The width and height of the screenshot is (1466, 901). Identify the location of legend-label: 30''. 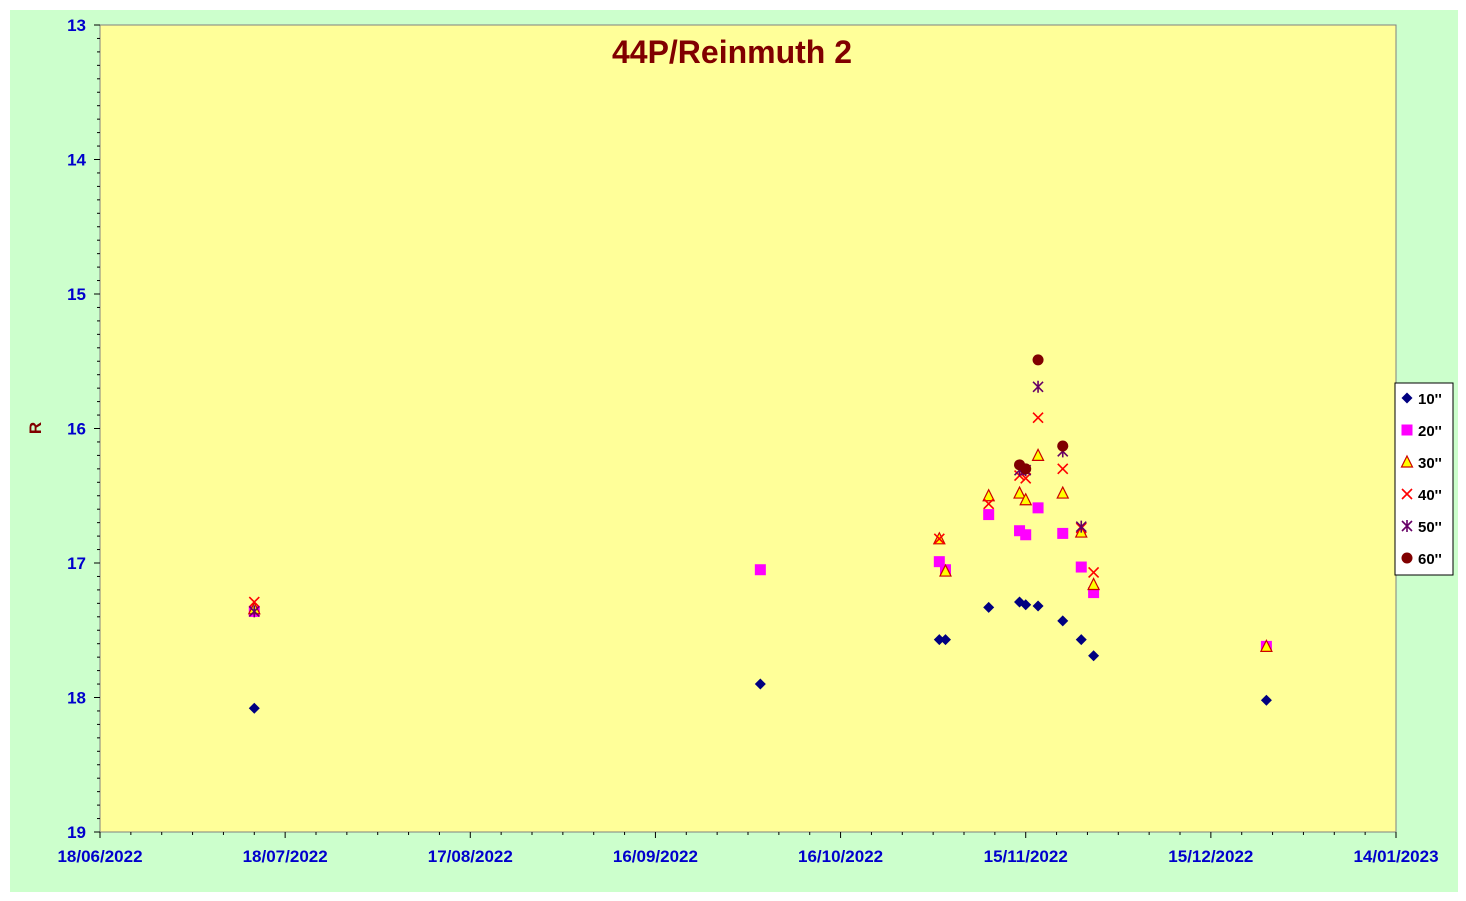
(1430, 463).